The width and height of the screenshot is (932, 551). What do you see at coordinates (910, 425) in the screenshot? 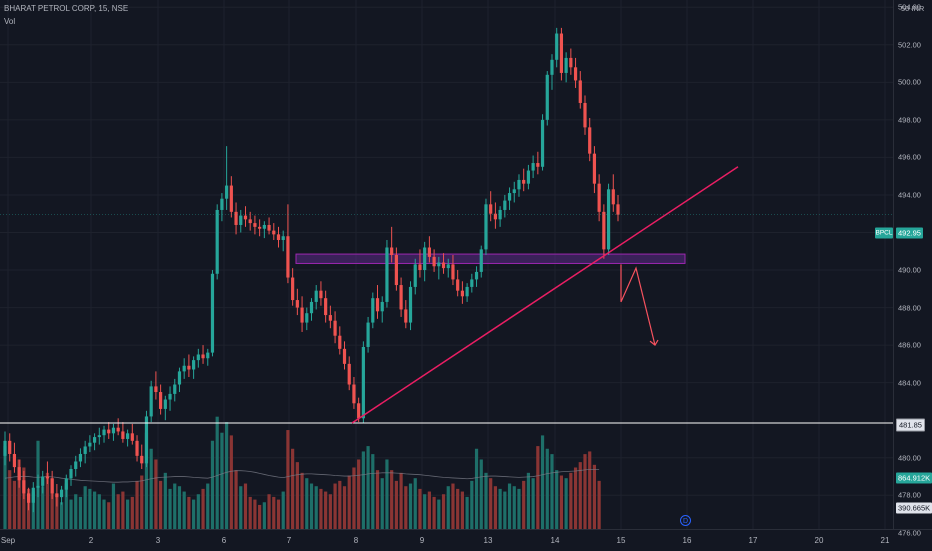
I see `hline-price-badge: 481.85` at bounding box center [910, 425].